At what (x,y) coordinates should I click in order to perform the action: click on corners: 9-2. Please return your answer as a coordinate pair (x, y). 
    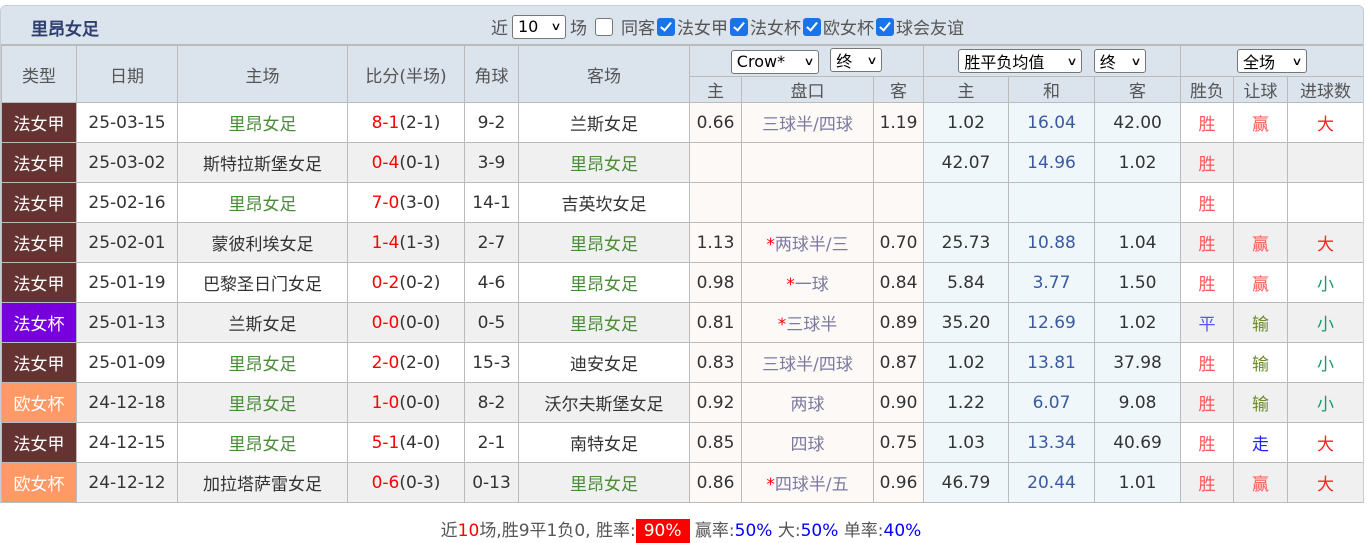
    Looking at the image, I should click on (491, 122).